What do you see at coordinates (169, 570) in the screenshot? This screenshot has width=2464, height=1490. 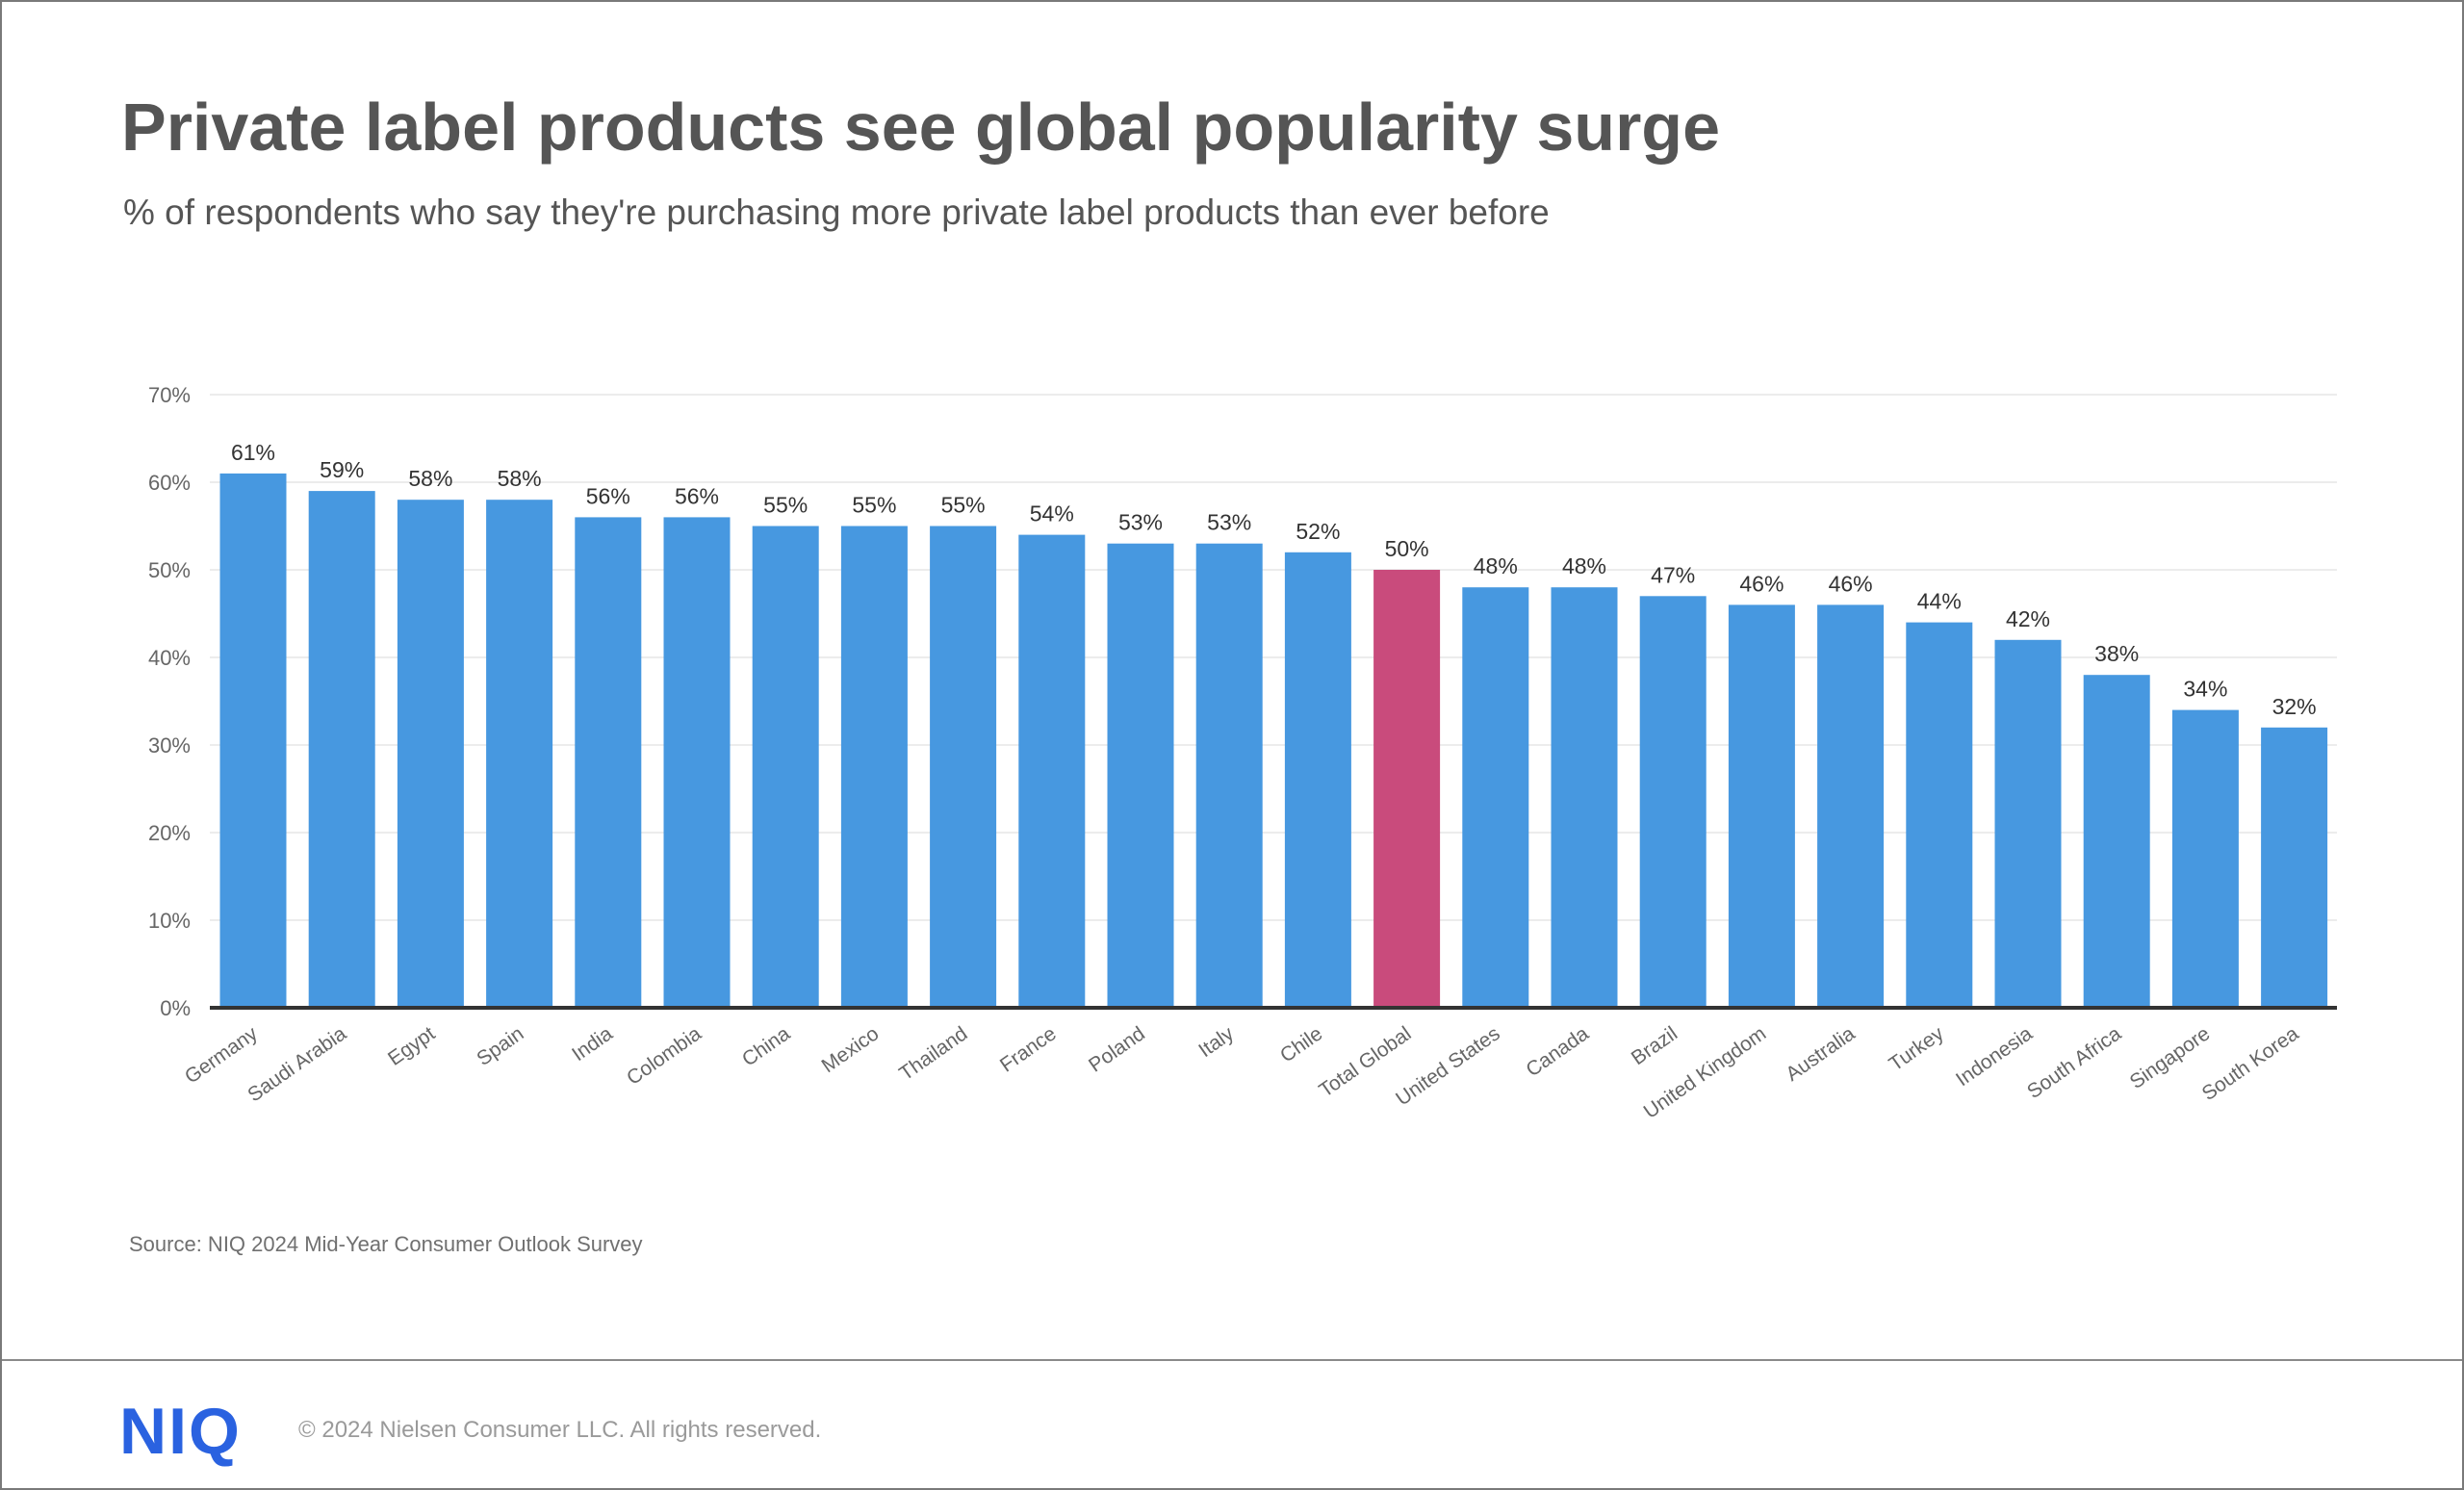 I see `y-tick-label: 50%` at bounding box center [169, 570].